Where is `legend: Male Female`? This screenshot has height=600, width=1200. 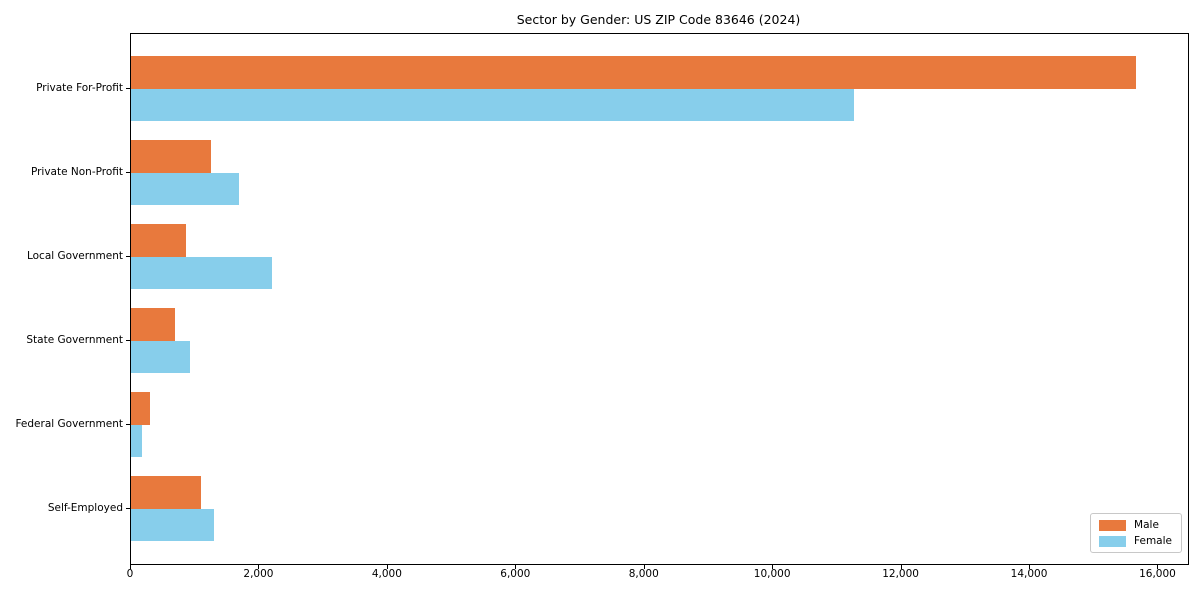
legend: Male Female is located at coordinates (1136, 533).